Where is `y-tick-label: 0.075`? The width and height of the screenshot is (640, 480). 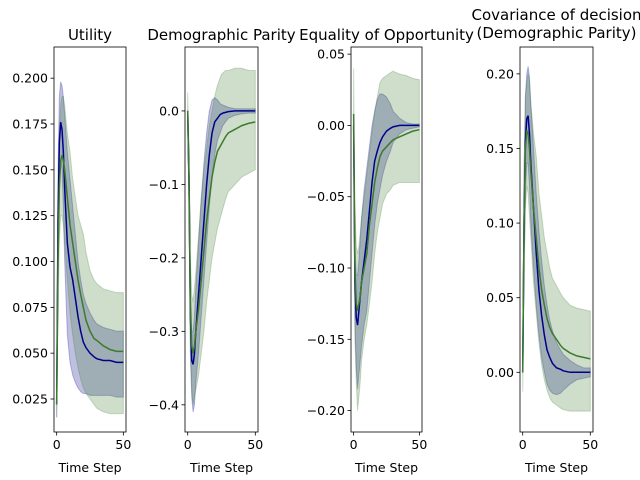
y-tick-label: 0.075 is located at coordinates (30, 307).